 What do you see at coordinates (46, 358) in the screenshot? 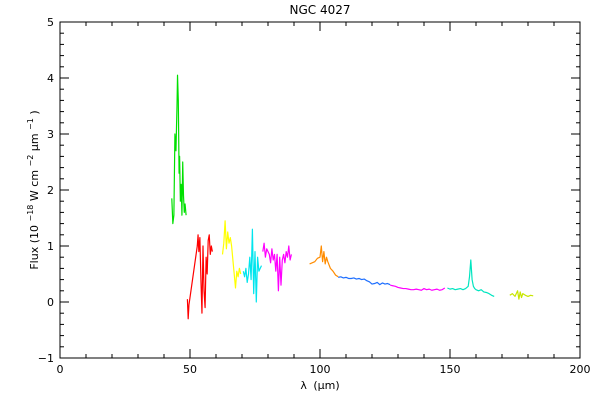
I see `y-tick-label: −1` at bounding box center [46, 358].